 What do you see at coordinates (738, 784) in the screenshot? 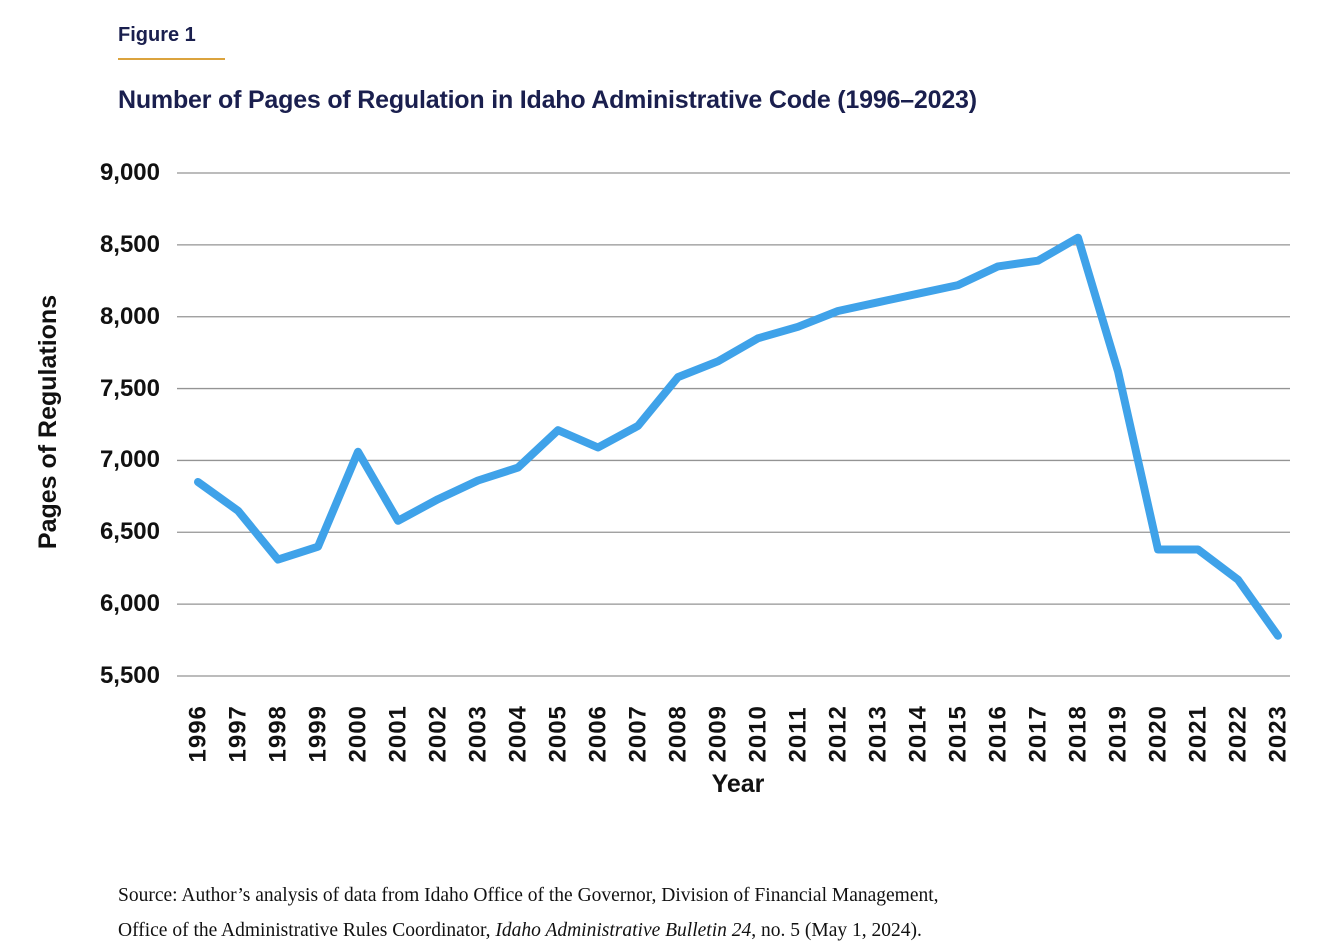
I see `x-axis-title: Year` at bounding box center [738, 784].